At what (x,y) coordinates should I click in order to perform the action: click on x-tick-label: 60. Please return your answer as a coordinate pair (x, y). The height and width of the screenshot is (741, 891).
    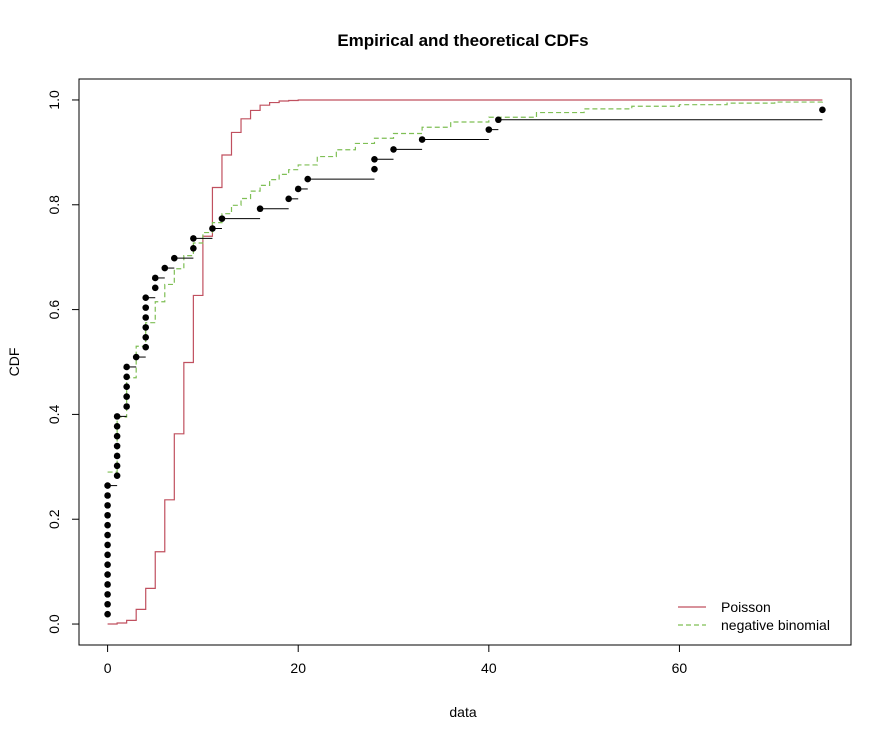
    Looking at the image, I should click on (680, 668).